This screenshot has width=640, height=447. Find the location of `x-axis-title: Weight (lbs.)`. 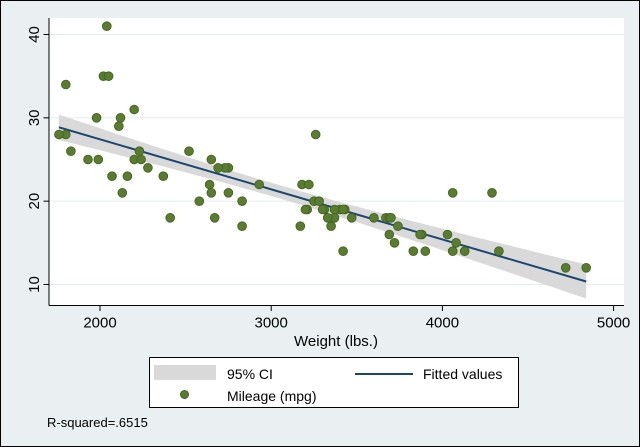

x-axis-title: Weight (lbs.) is located at coordinates (336, 341).